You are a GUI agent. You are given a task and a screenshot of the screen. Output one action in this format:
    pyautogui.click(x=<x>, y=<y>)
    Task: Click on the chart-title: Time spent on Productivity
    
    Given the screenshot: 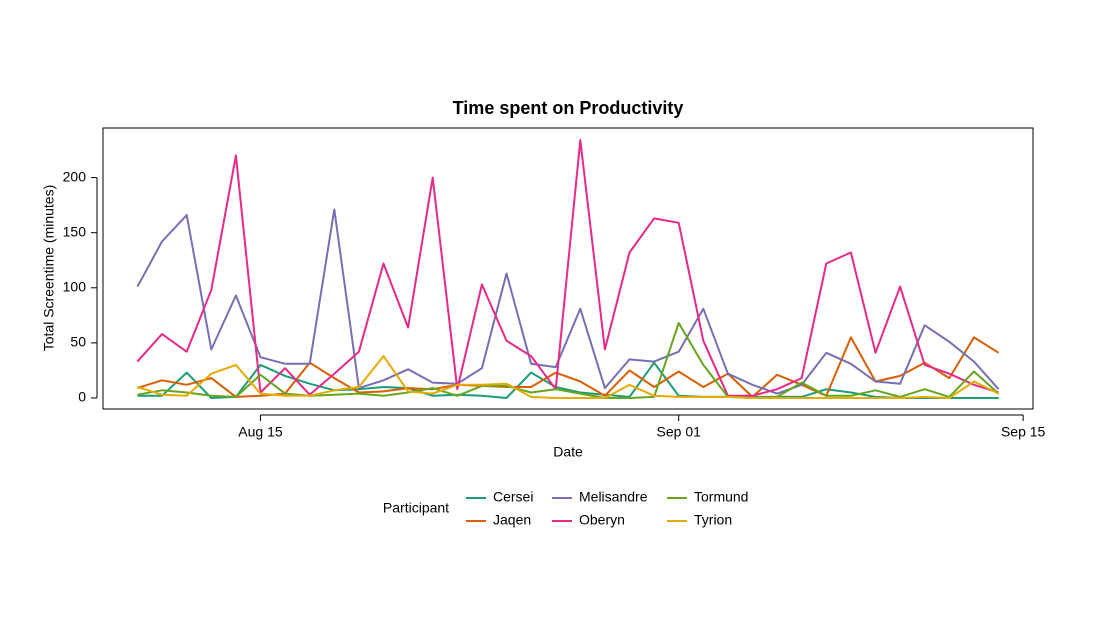 What is the action you would take?
    pyautogui.click(x=568, y=108)
    